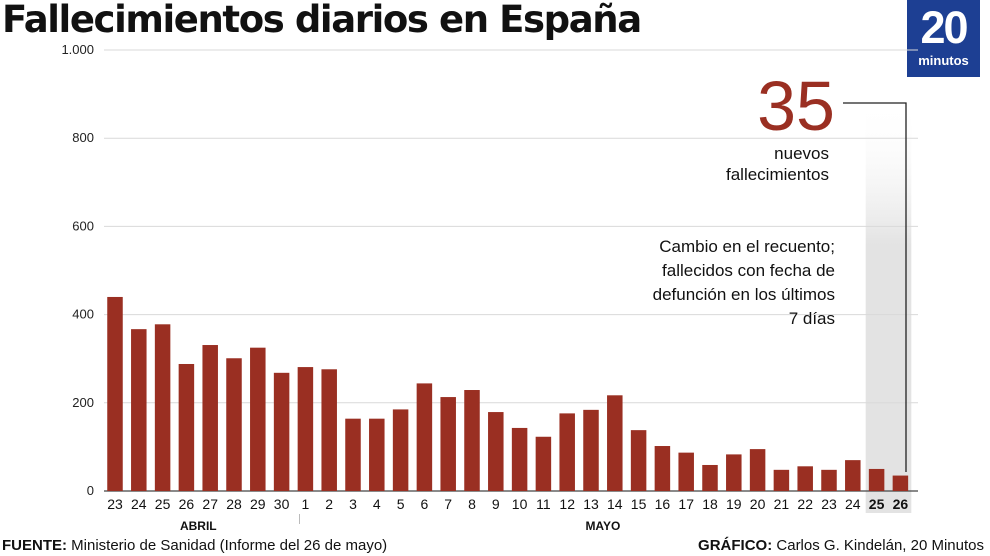 This screenshot has width=990, height=556. I want to click on highlight-text-line-1: nuevos, so click(801, 153).